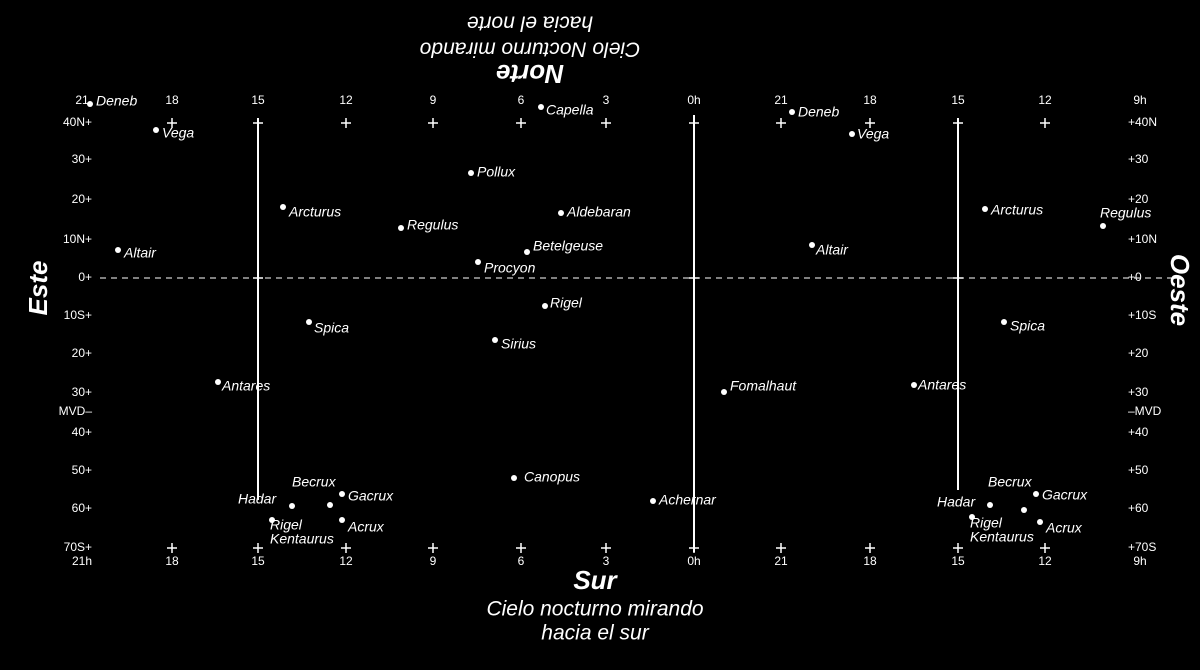  I want to click on star-label: Achernar, so click(687, 500).